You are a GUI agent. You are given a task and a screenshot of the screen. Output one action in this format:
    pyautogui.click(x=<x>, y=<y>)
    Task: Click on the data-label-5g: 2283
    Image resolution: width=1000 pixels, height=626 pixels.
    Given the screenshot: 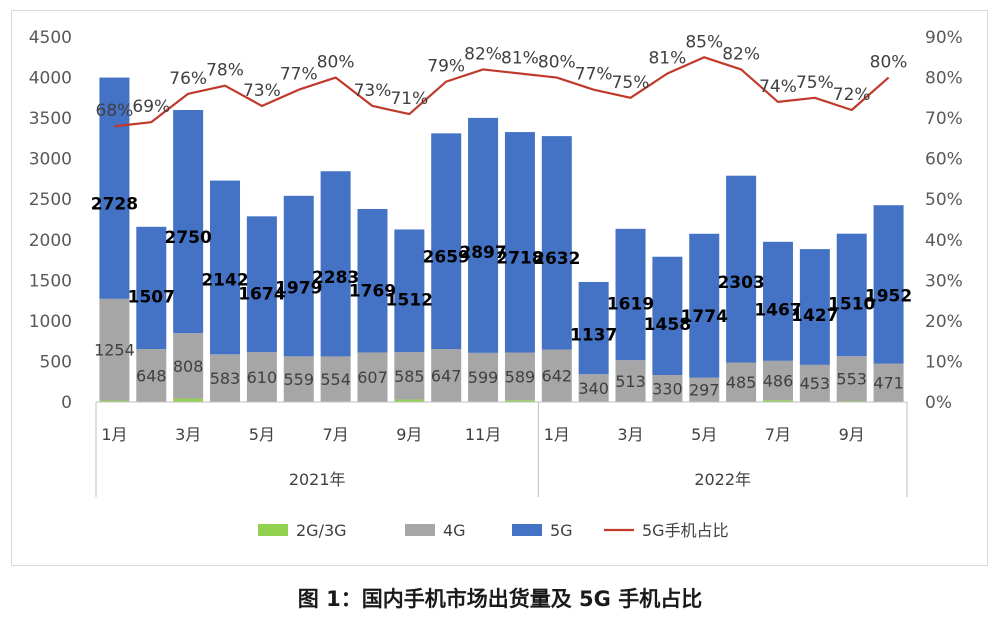 What is the action you would take?
    pyautogui.click(x=335, y=278)
    